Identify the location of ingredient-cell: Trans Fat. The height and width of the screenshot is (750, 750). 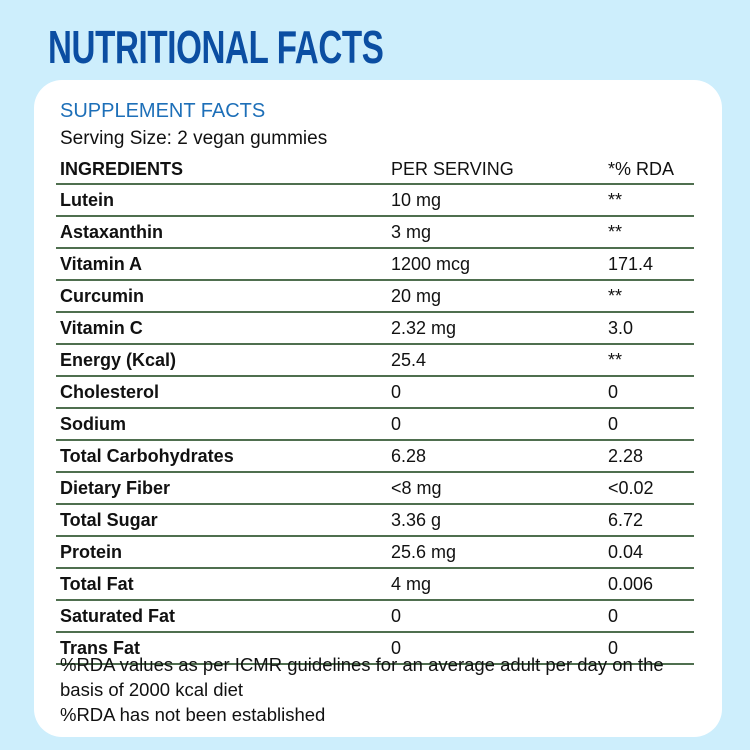
(221, 648).